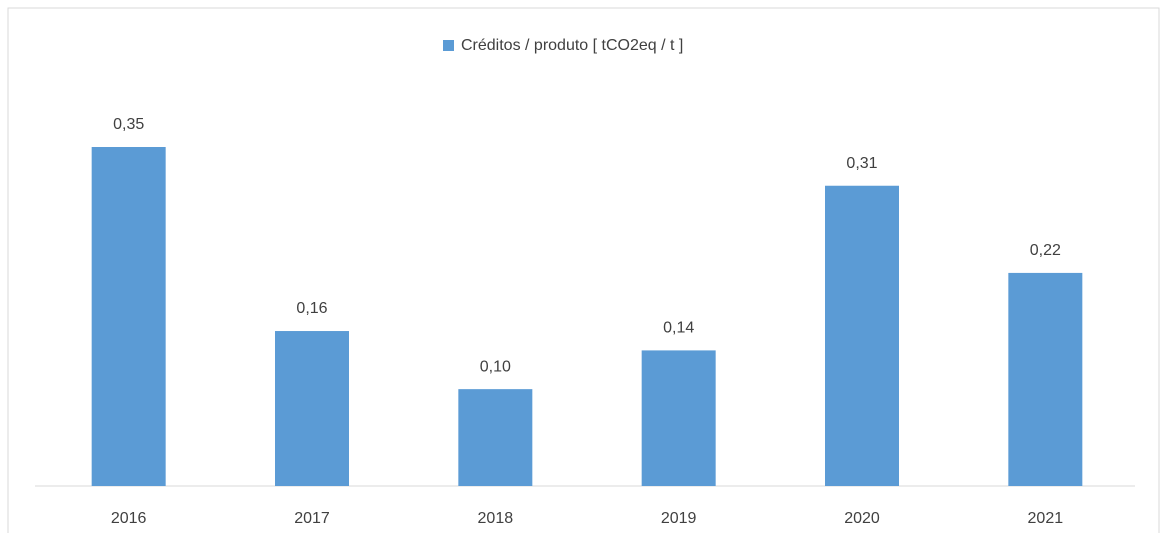 The image size is (1169, 533). I want to click on data-label: 0,22, so click(1045, 250).